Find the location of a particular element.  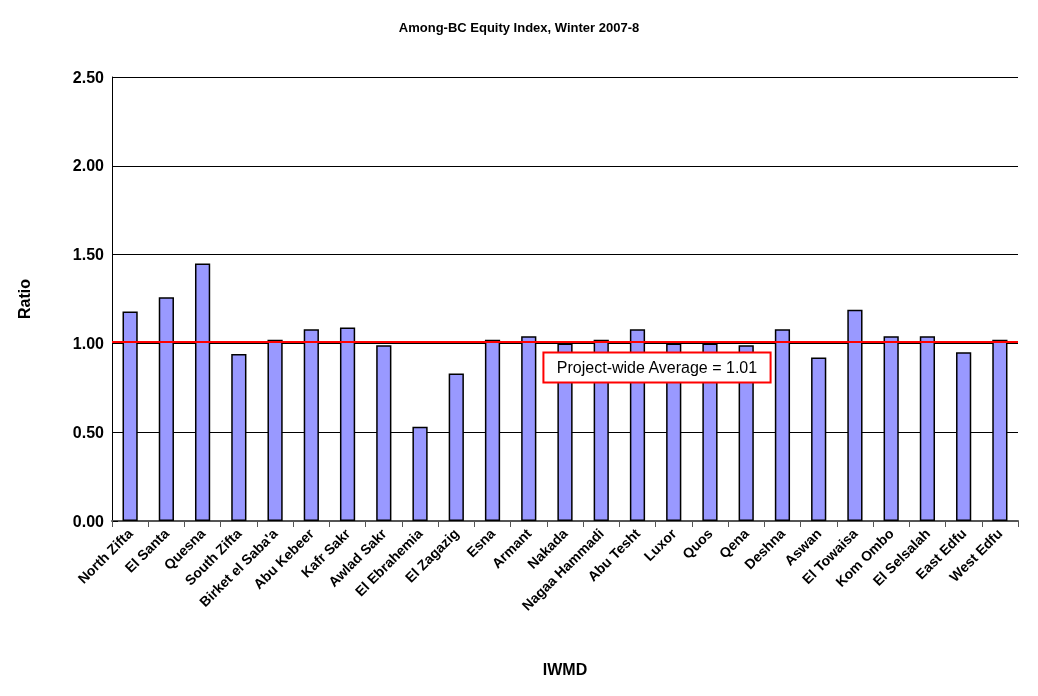

y-tick-label: 1.50 is located at coordinates (88, 255).